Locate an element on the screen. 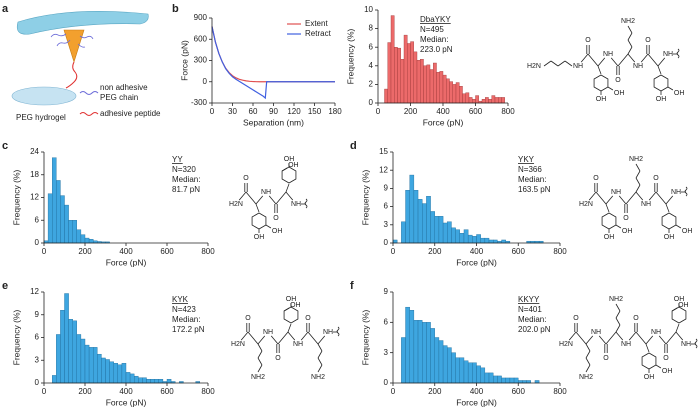 Image resolution: width=700 pixels, height=408 pixels. x-tick-label: 180 is located at coordinates (335, 111).